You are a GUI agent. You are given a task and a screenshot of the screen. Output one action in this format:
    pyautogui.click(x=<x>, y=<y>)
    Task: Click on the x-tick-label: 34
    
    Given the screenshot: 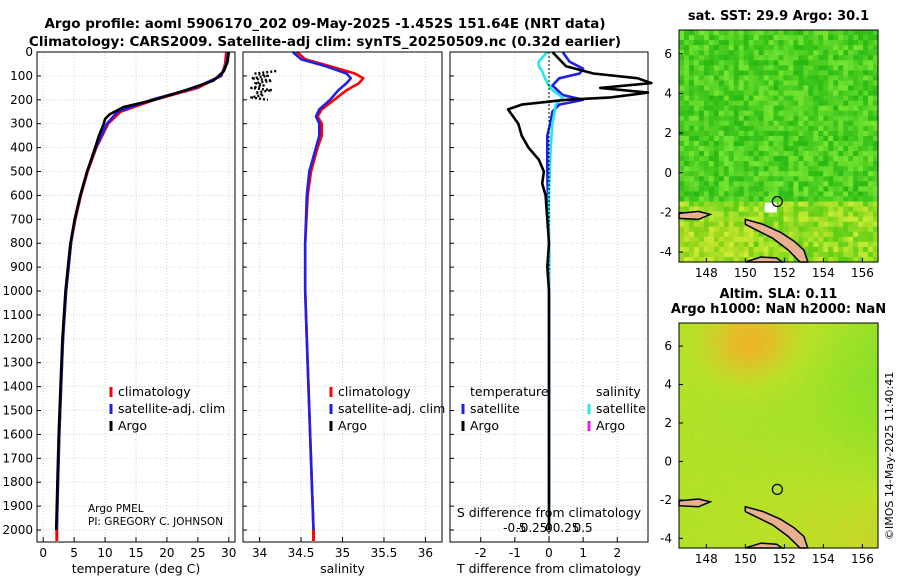 What is the action you would take?
    pyautogui.click(x=259, y=553)
    